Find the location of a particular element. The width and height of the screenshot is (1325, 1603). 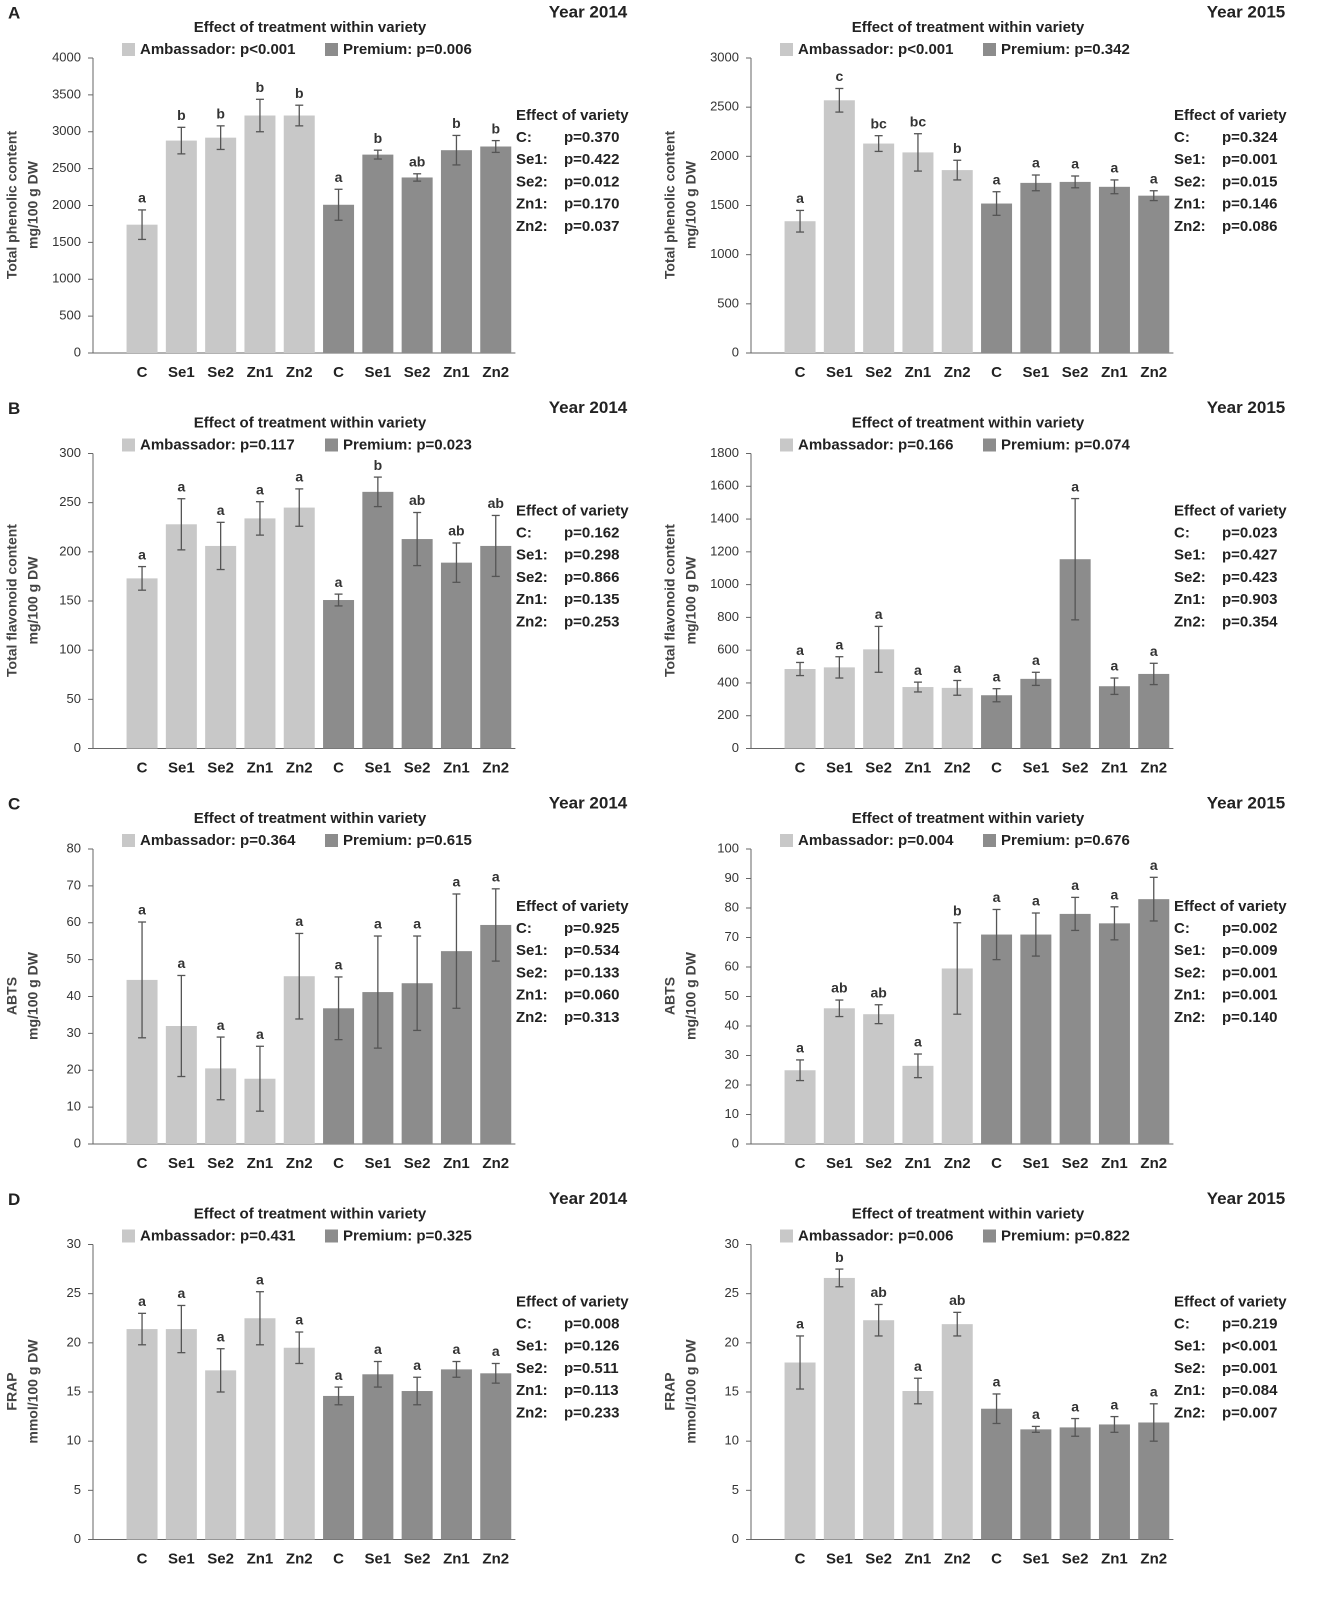

y-tick-label: 250 is located at coordinates (70, 501).